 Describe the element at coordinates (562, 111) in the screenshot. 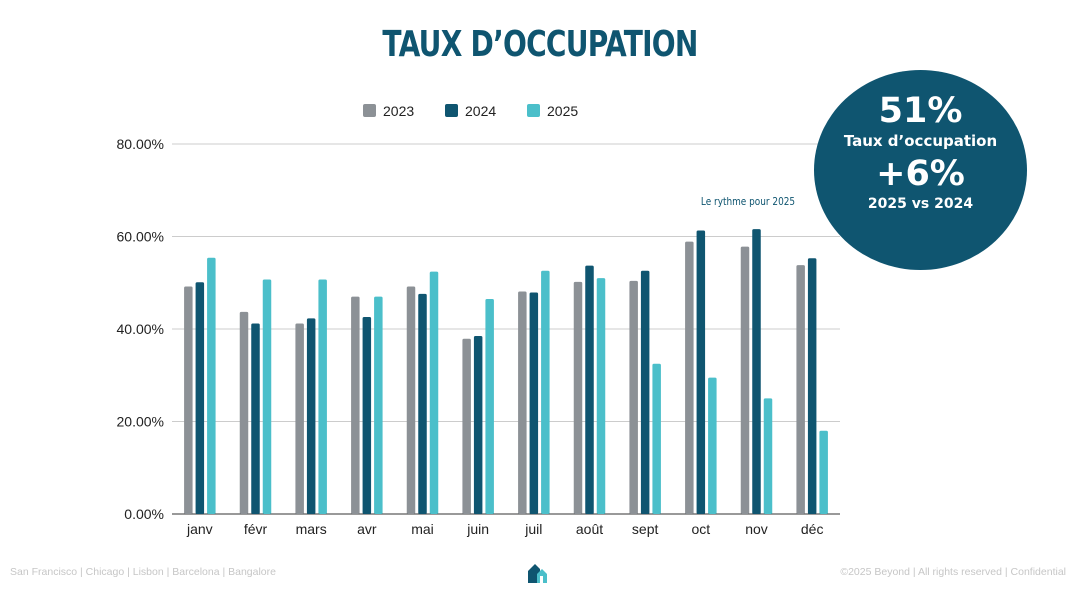

I see `legend-label-2025: 2025` at that location.